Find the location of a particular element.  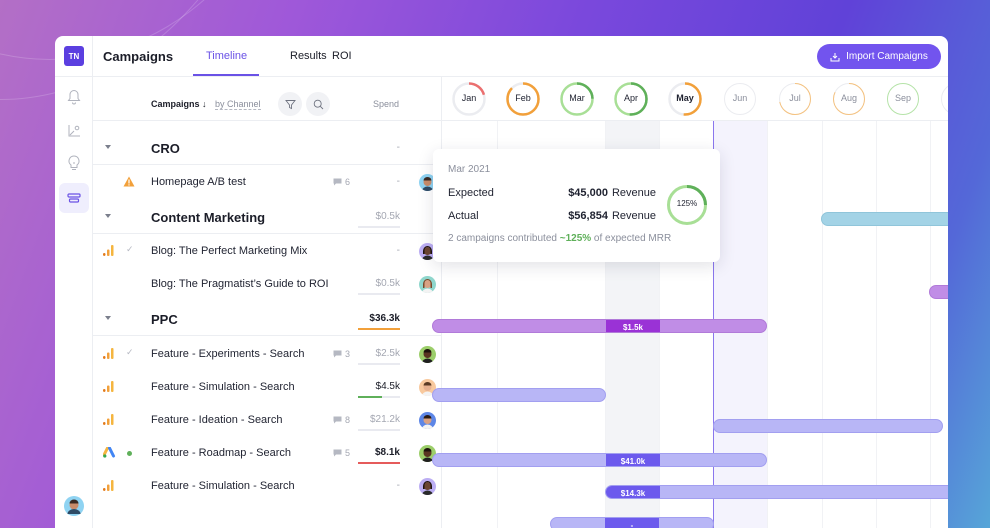

timeline-bar-simulation is located at coordinates (828, 426).